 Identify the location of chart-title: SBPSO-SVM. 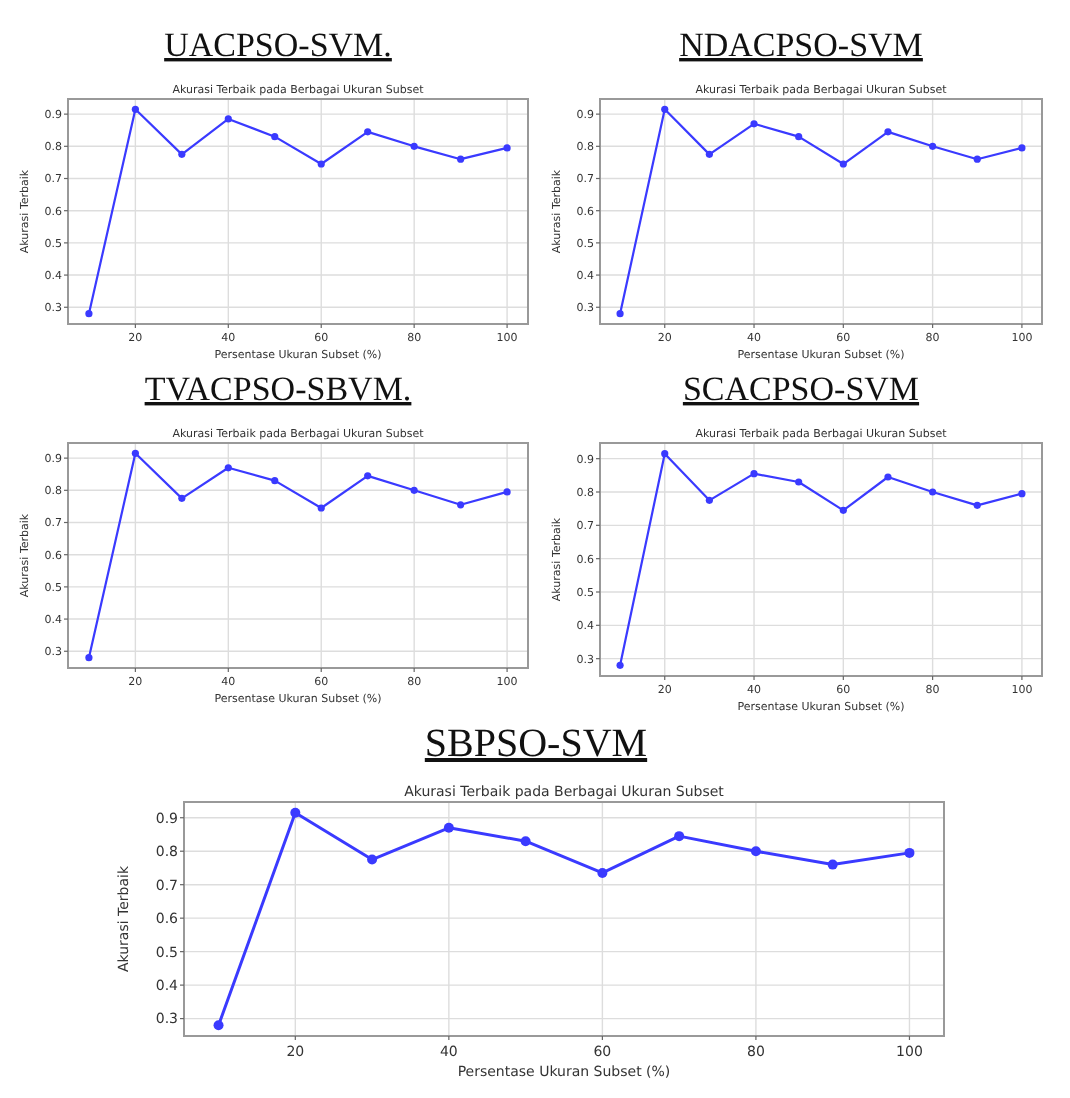
(536, 744).